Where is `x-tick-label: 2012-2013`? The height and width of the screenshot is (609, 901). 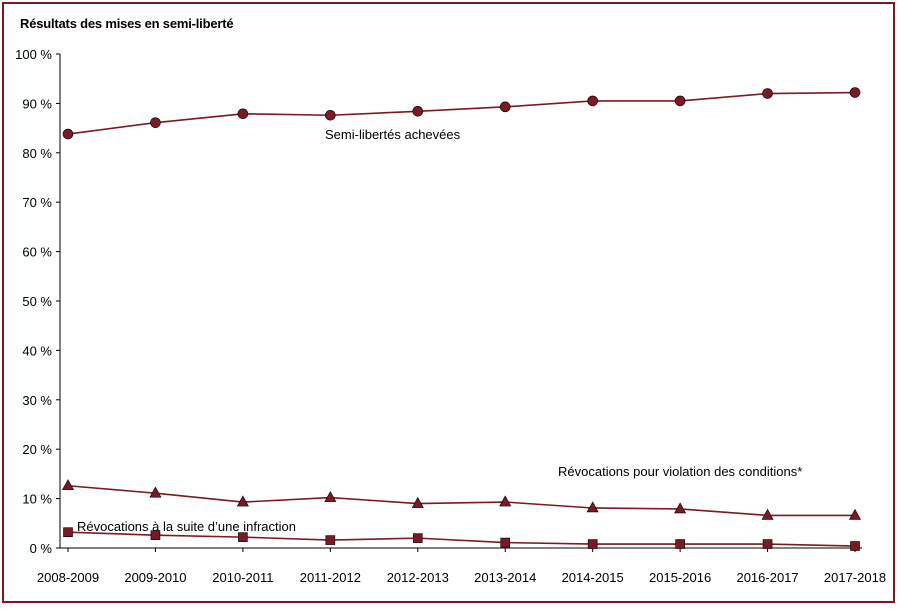 x-tick-label: 2012-2013 is located at coordinates (418, 577).